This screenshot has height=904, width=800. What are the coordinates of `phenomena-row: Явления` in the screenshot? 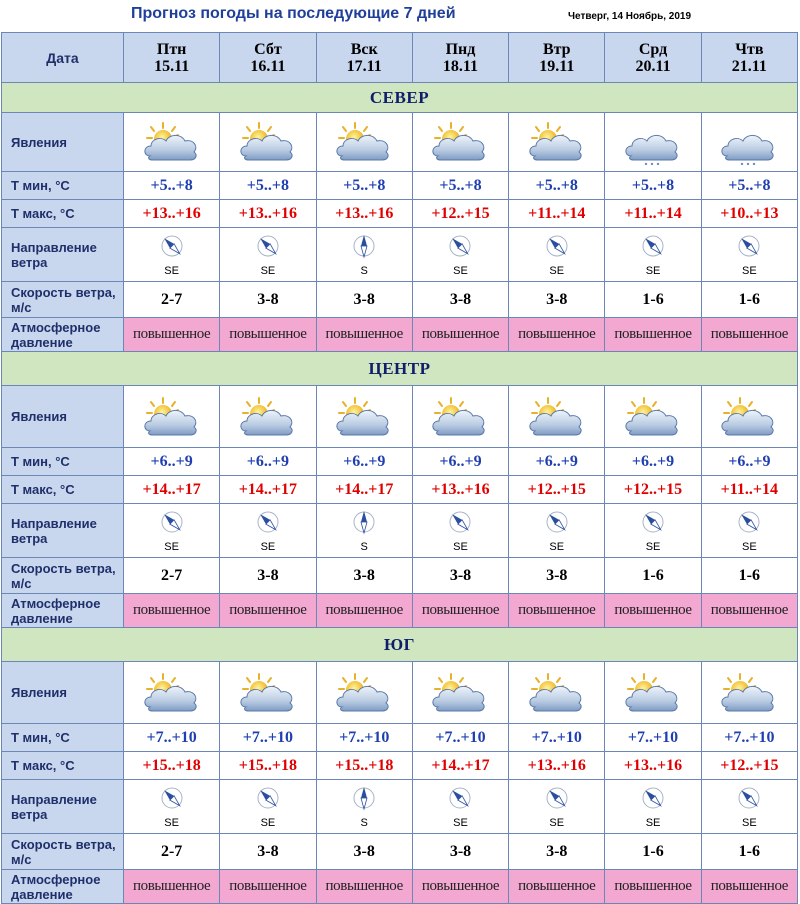 It's located at (400, 692).